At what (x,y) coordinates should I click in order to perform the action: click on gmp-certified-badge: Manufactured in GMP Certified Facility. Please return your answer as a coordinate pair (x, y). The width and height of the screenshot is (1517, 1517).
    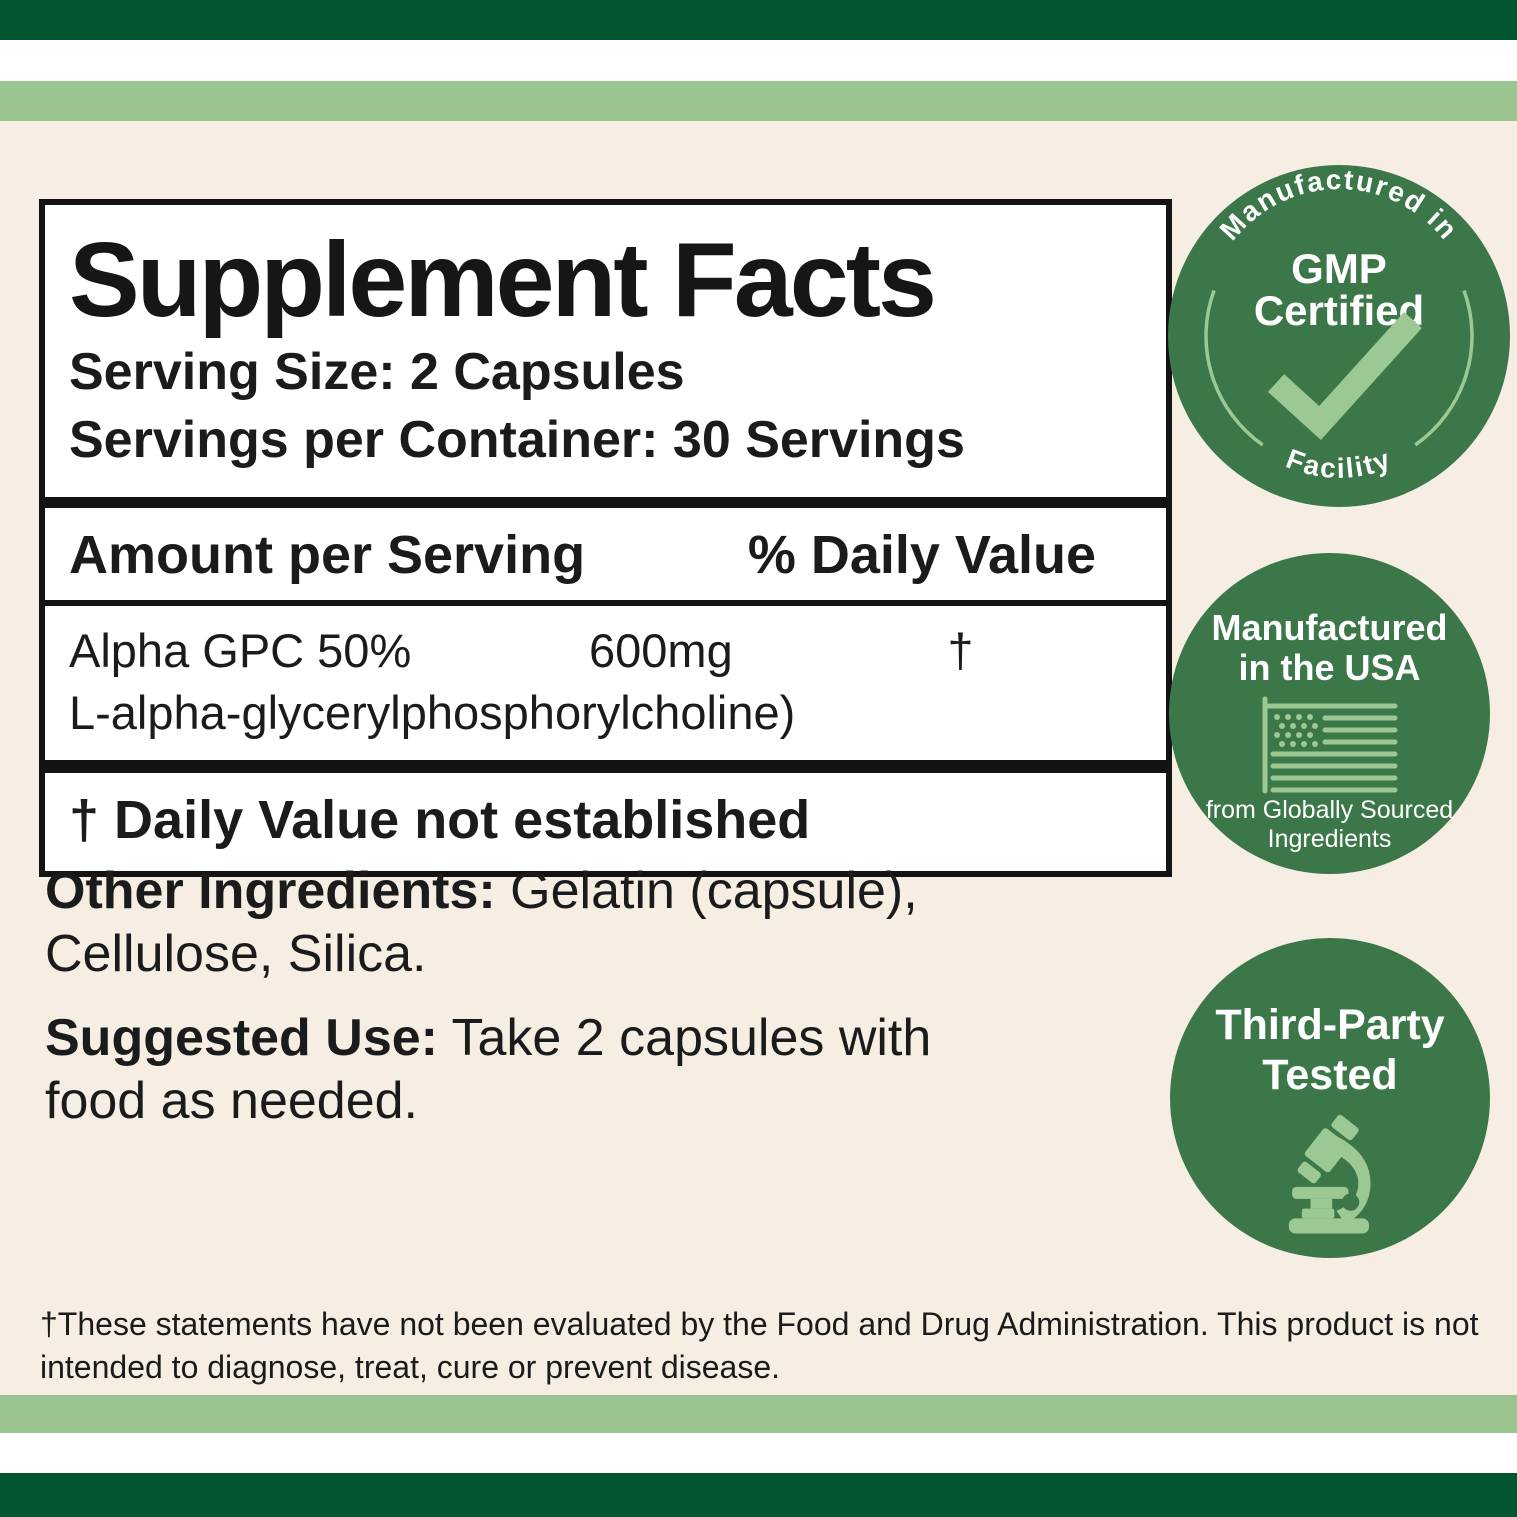
    Looking at the image, I should click on (1339, 336).